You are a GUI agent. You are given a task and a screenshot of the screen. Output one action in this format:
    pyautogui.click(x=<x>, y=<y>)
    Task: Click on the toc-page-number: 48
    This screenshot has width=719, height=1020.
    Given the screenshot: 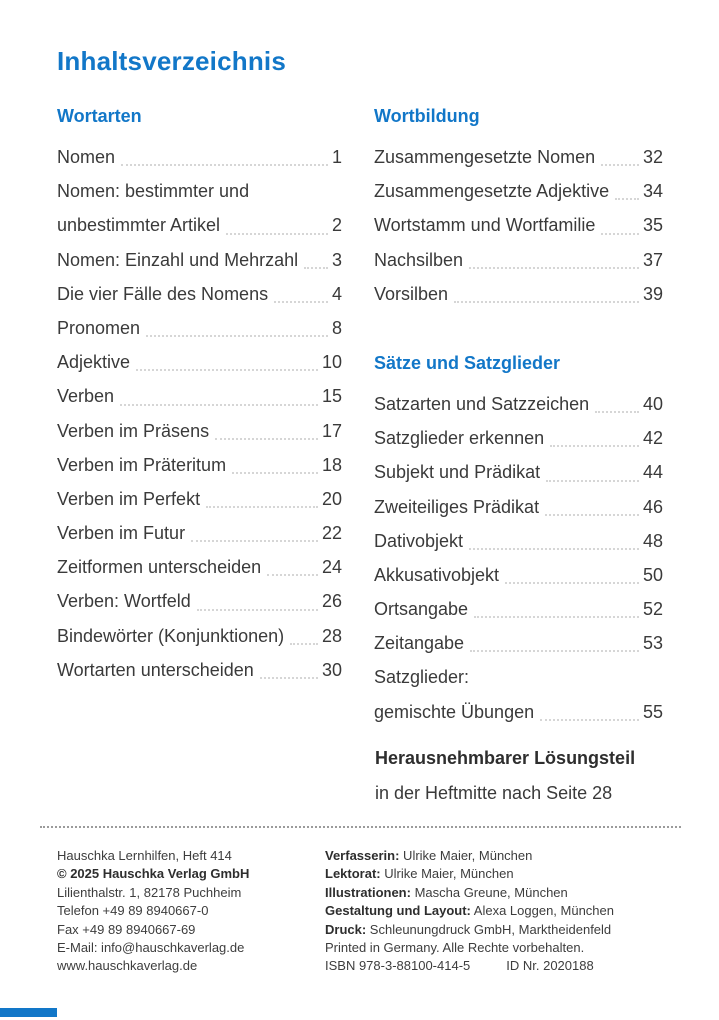 What is the action you would take?
    pyautogui.click(x=652, y=540)
    